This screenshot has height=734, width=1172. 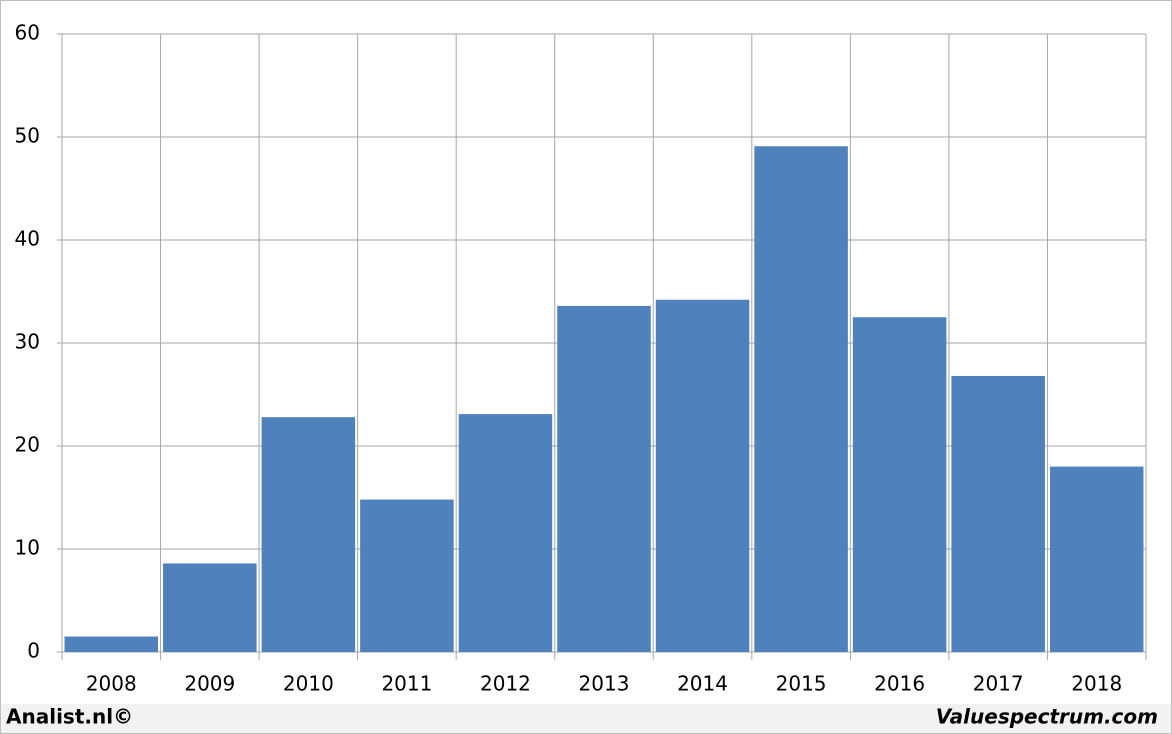 I want to click on footer-right: Valuespectrum.com, so click(x=1047, y=717).